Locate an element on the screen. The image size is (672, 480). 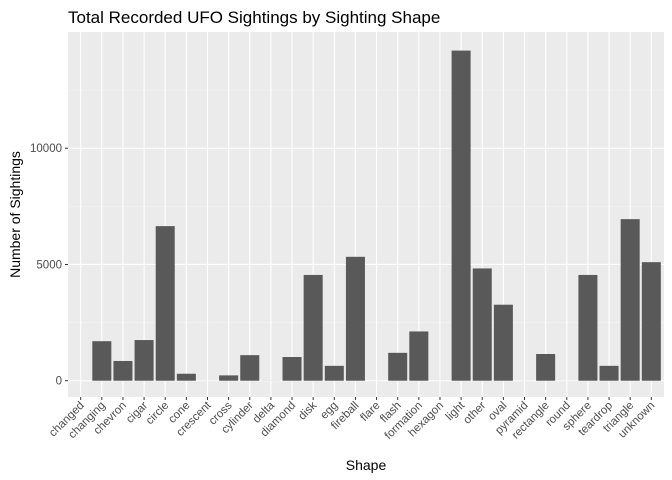
y-tick-label: 0 is located at coordinates (59, 382).